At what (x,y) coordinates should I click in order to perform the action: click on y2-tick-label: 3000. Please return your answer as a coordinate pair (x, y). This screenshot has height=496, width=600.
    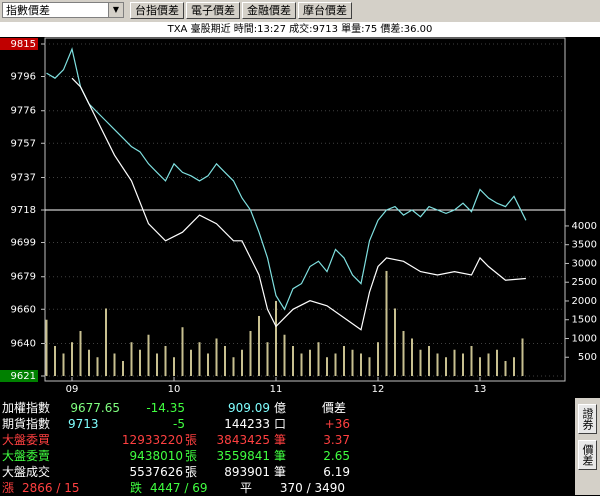
    Looking at the image, I should click on (584, 263).